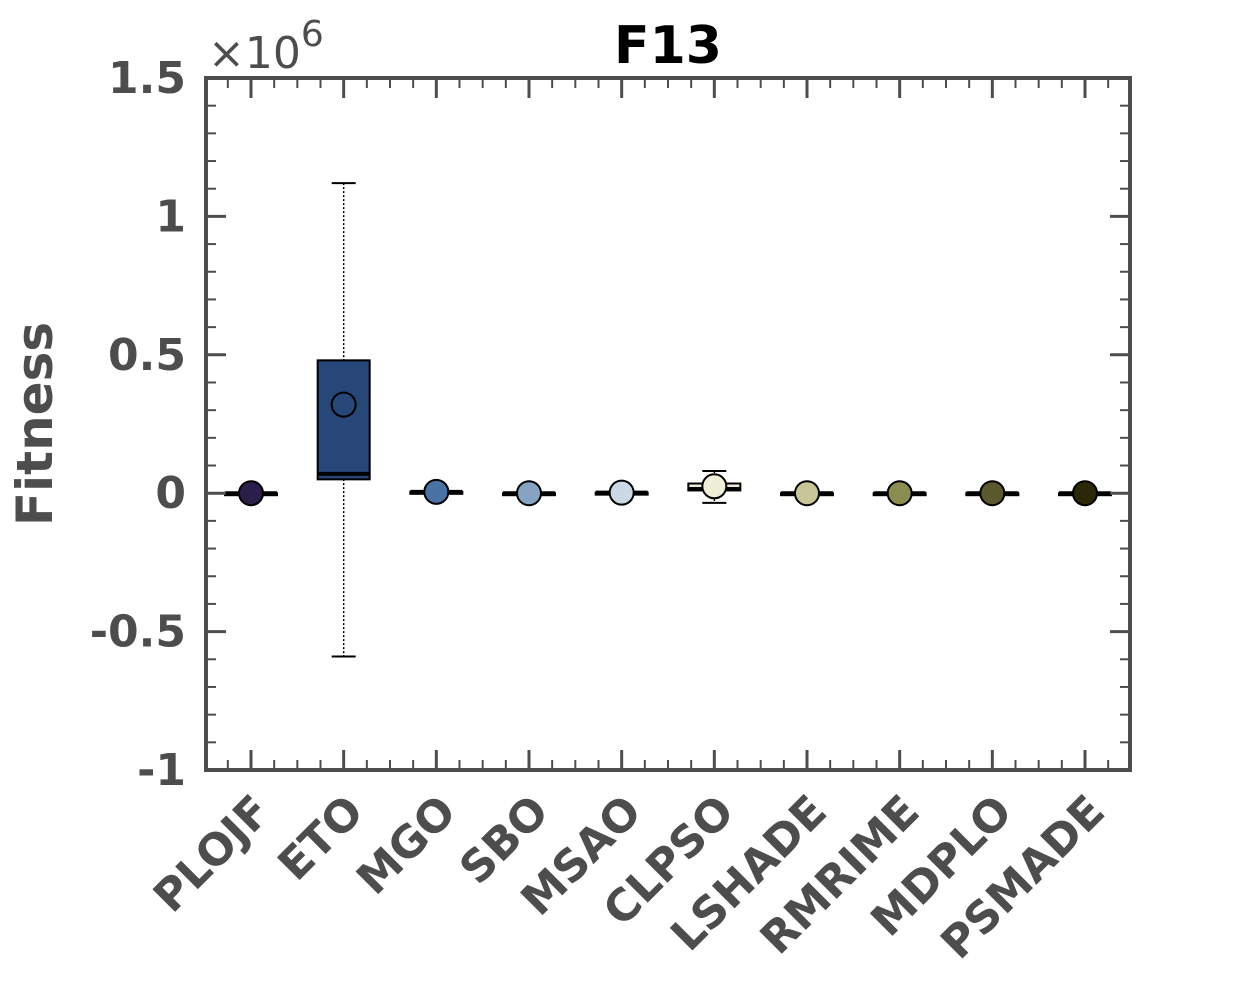 Image resolution: width=1250 pixels, height=1000 pixels. Describe the element at coordinates (161, 770) in the screenshot. I see `y-tick-label: -1` at that location.